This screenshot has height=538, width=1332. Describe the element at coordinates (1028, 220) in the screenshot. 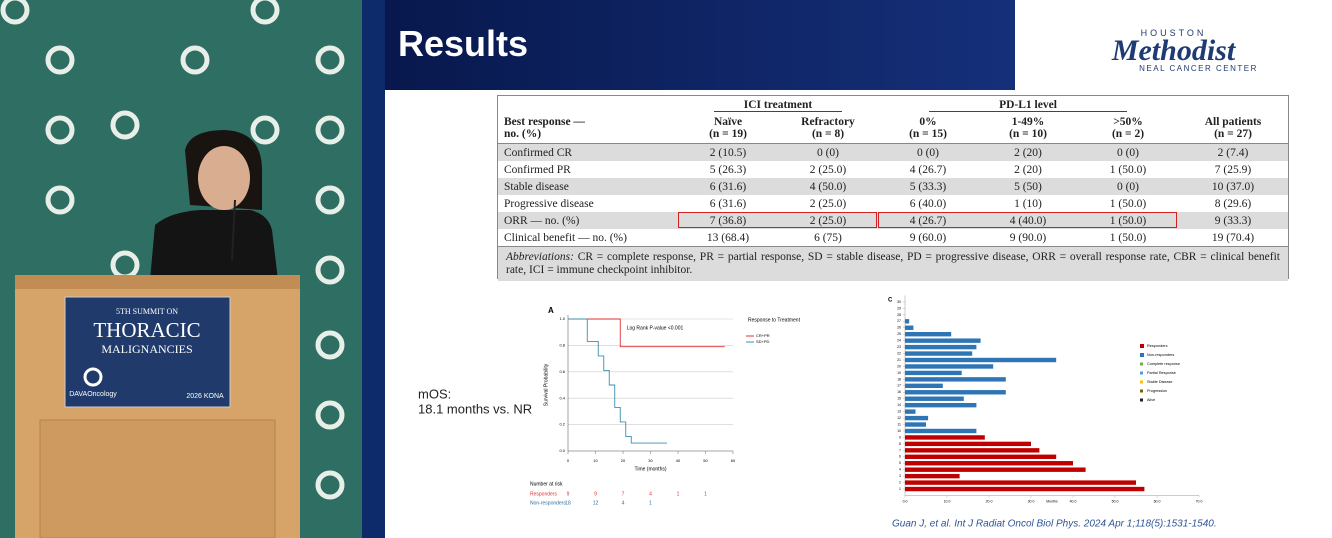

I see `table-cell: 4 (40.0)` at that location.